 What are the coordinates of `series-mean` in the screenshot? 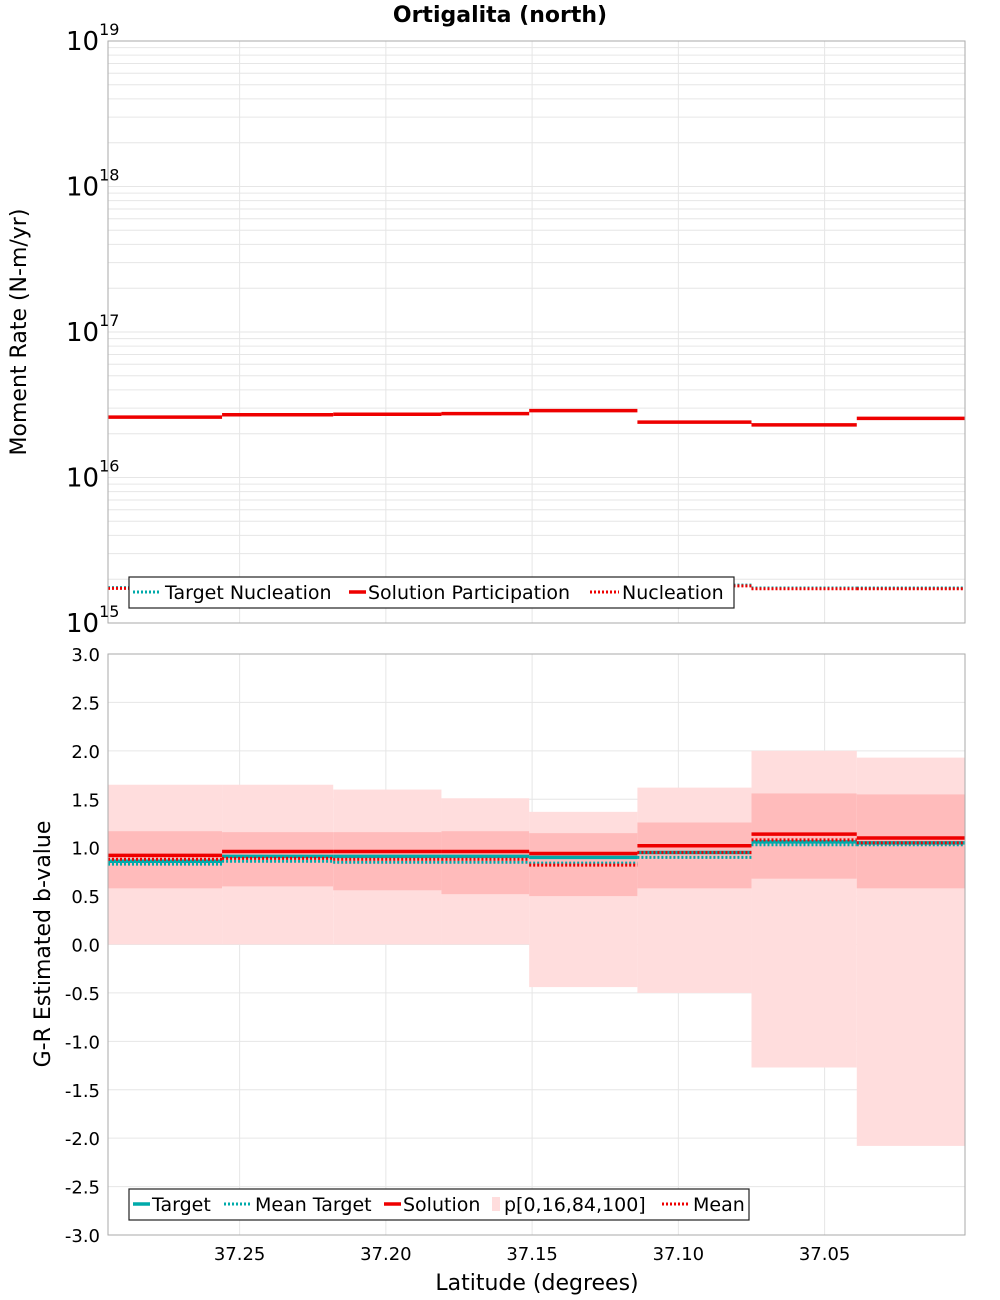 It's located at (536, 852).